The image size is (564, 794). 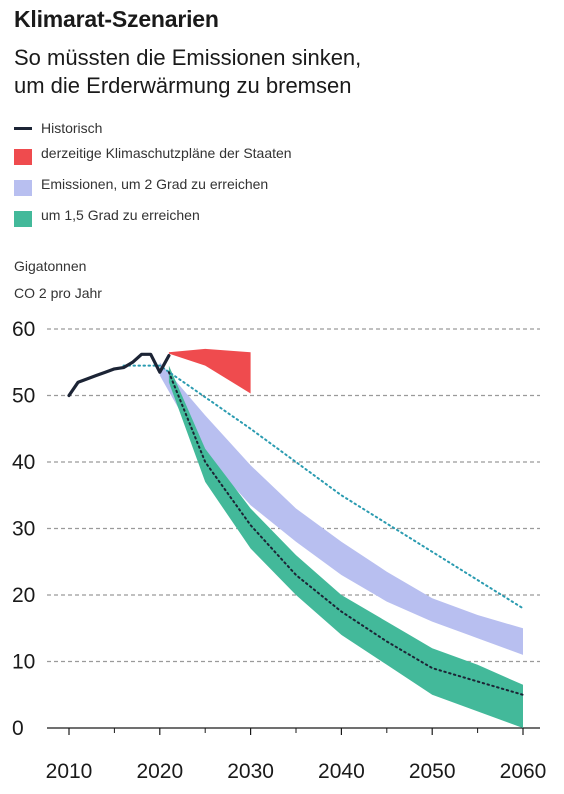 I want to click on x-tick-label-2060: 2060, so click(x=523, y=771).